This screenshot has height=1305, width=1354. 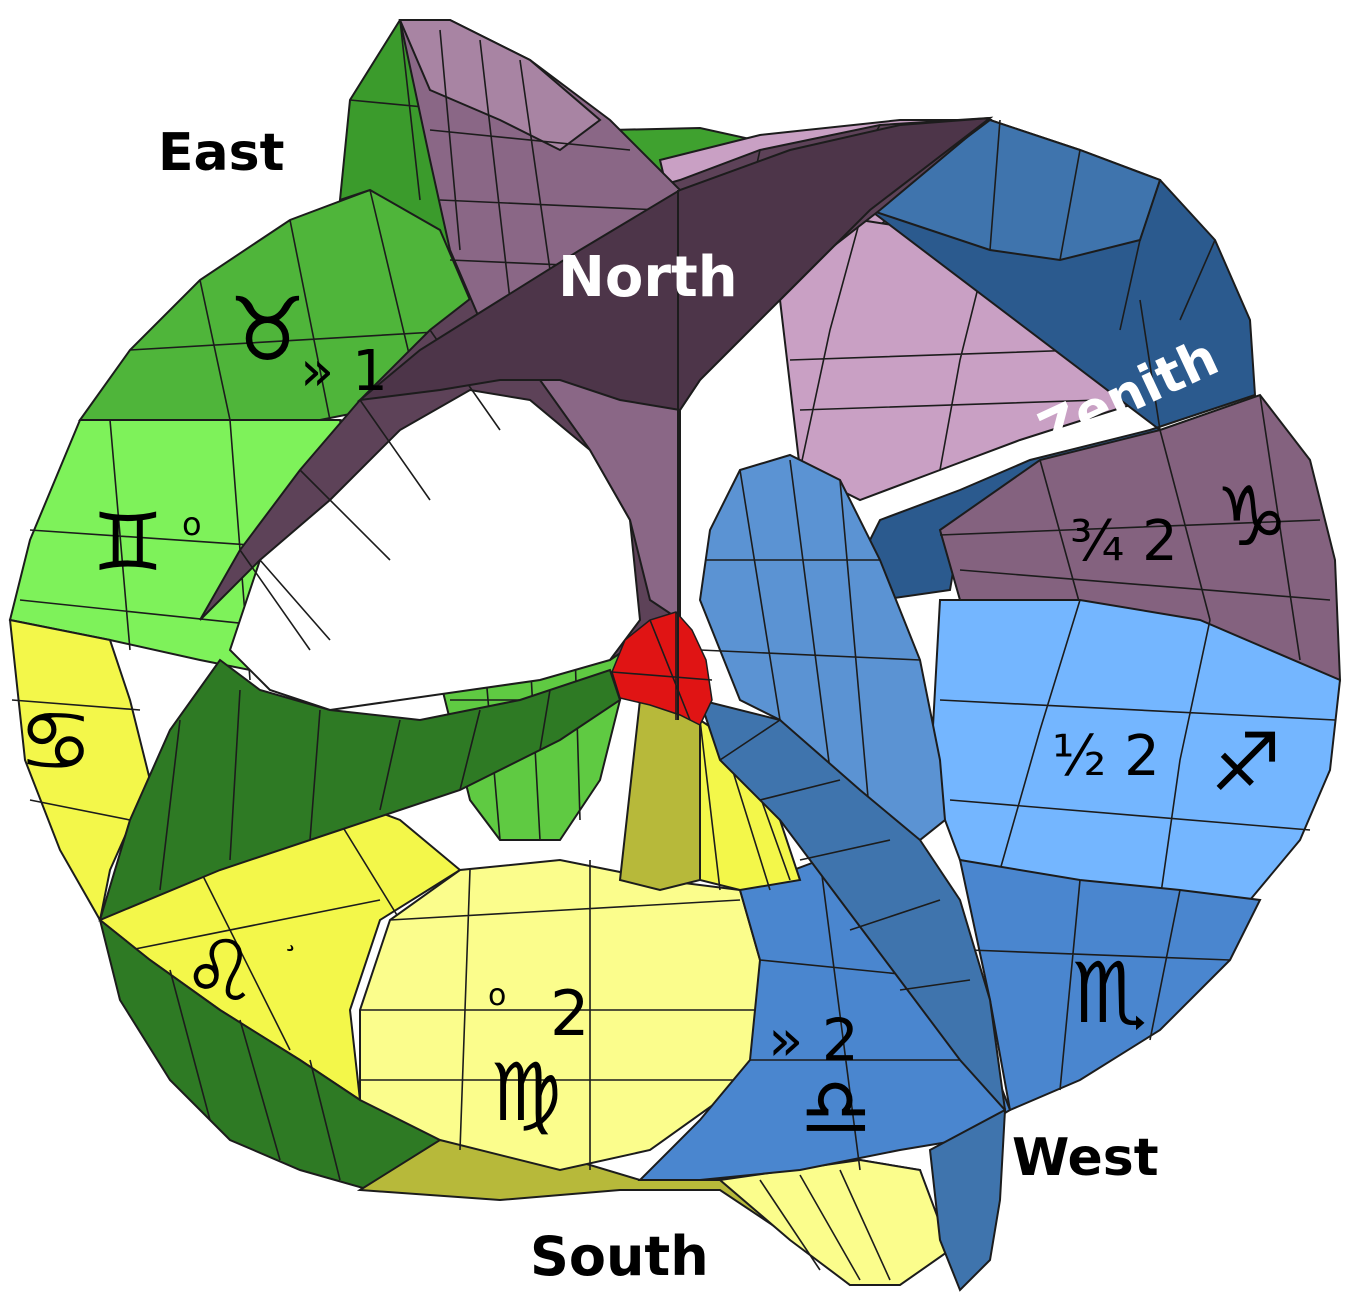 I want to click on capricorn-grid, so click(x=1135, y=527).